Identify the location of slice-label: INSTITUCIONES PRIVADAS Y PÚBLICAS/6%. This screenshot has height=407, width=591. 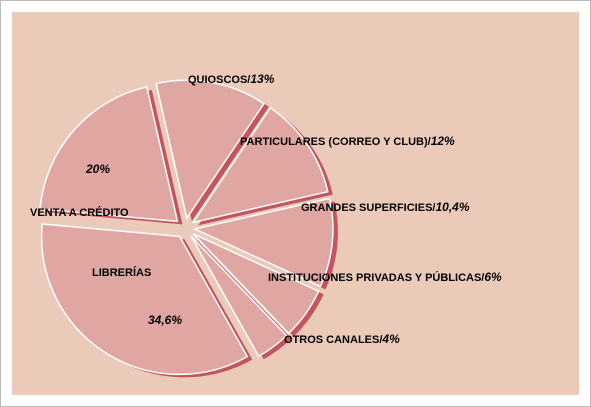
(385, 277).